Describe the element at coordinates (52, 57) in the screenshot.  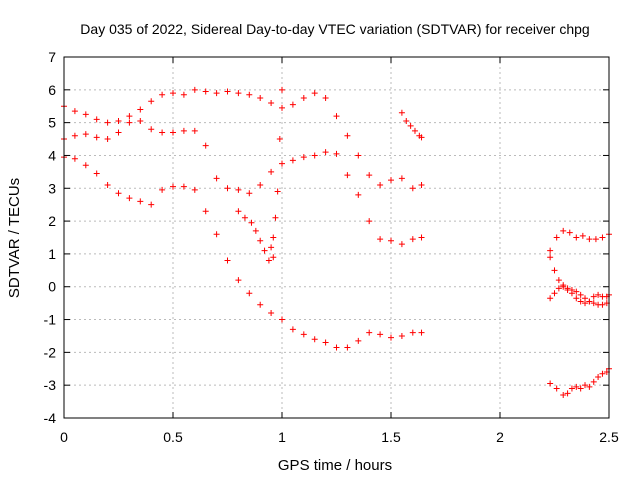
I see `y-tick-label: 7` at that location.